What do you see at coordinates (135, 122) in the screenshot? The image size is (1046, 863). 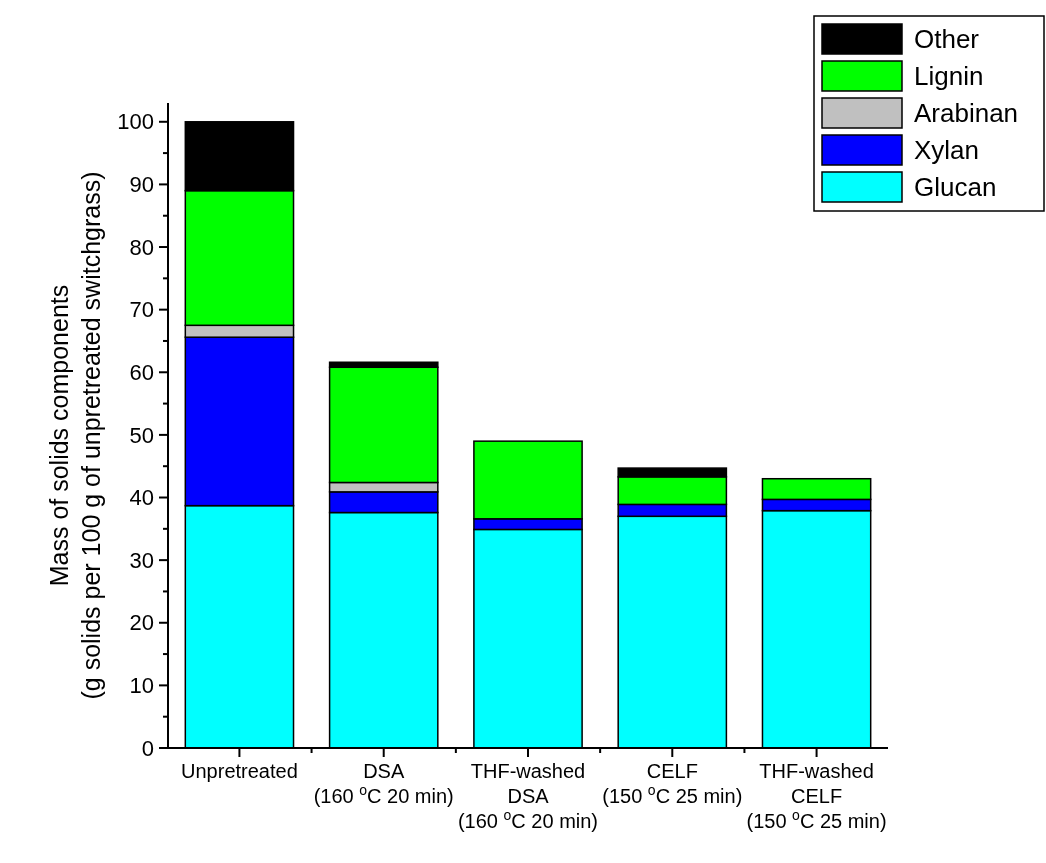 I see `y-tick-label: 100` at bounding box center [135, 122].